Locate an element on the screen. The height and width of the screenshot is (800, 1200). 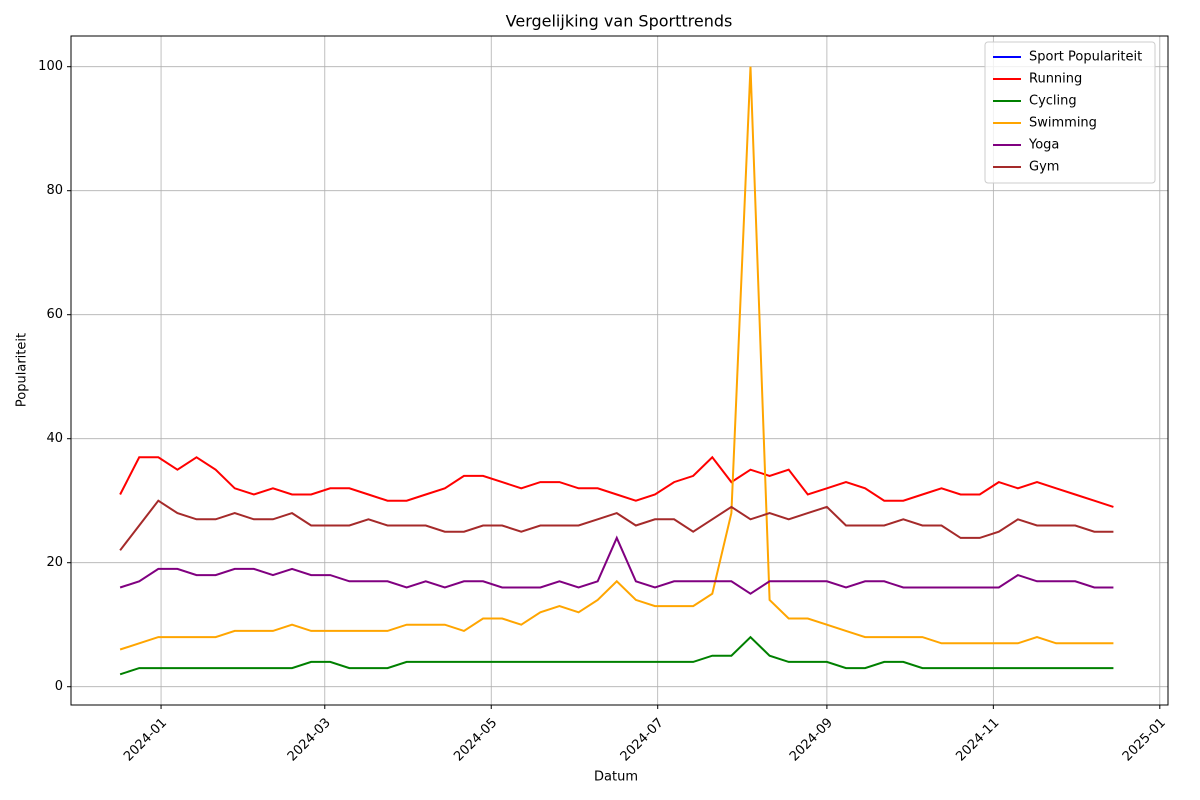
legend-box is located at coordinates (1070, 112).